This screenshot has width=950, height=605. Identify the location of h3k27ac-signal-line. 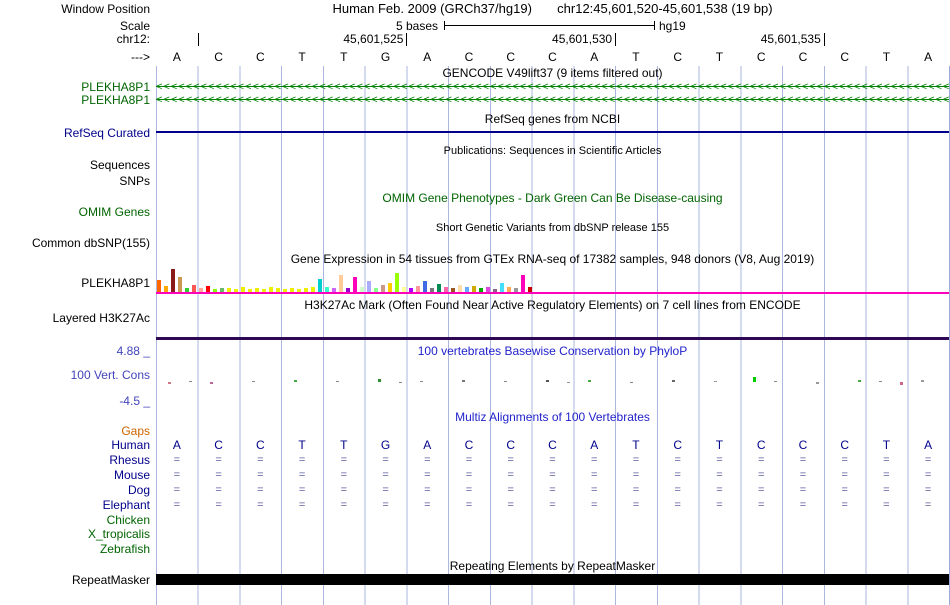
(552, 338).